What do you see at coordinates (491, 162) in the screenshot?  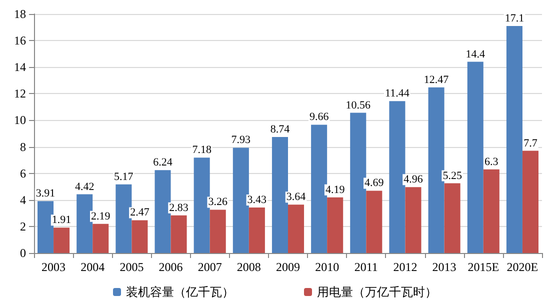 I see `data-label: 6.3` at bounding box center [491, 162].